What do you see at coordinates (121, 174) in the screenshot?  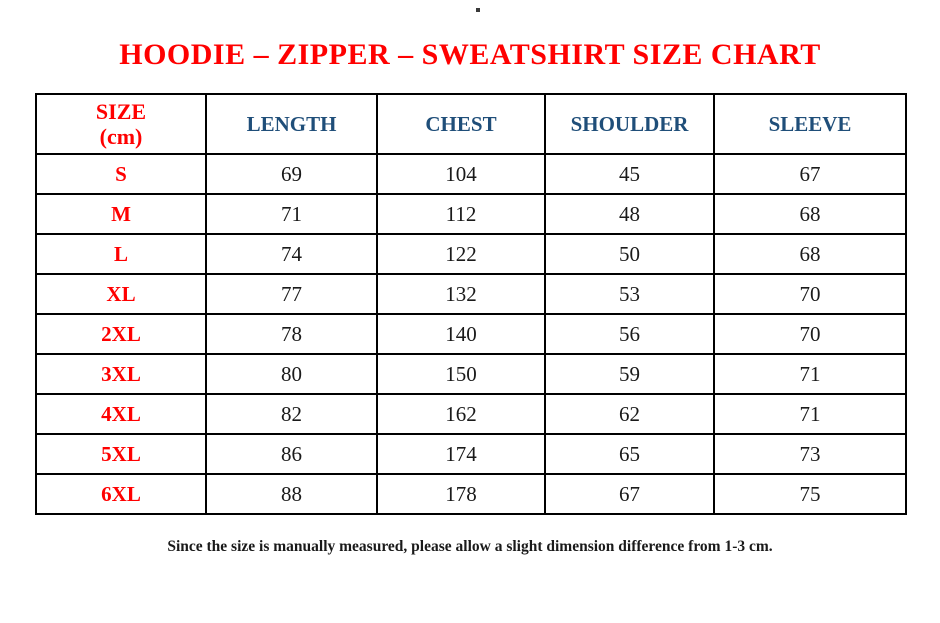 I see `size-cell: S` at bounding box center [121, 174].